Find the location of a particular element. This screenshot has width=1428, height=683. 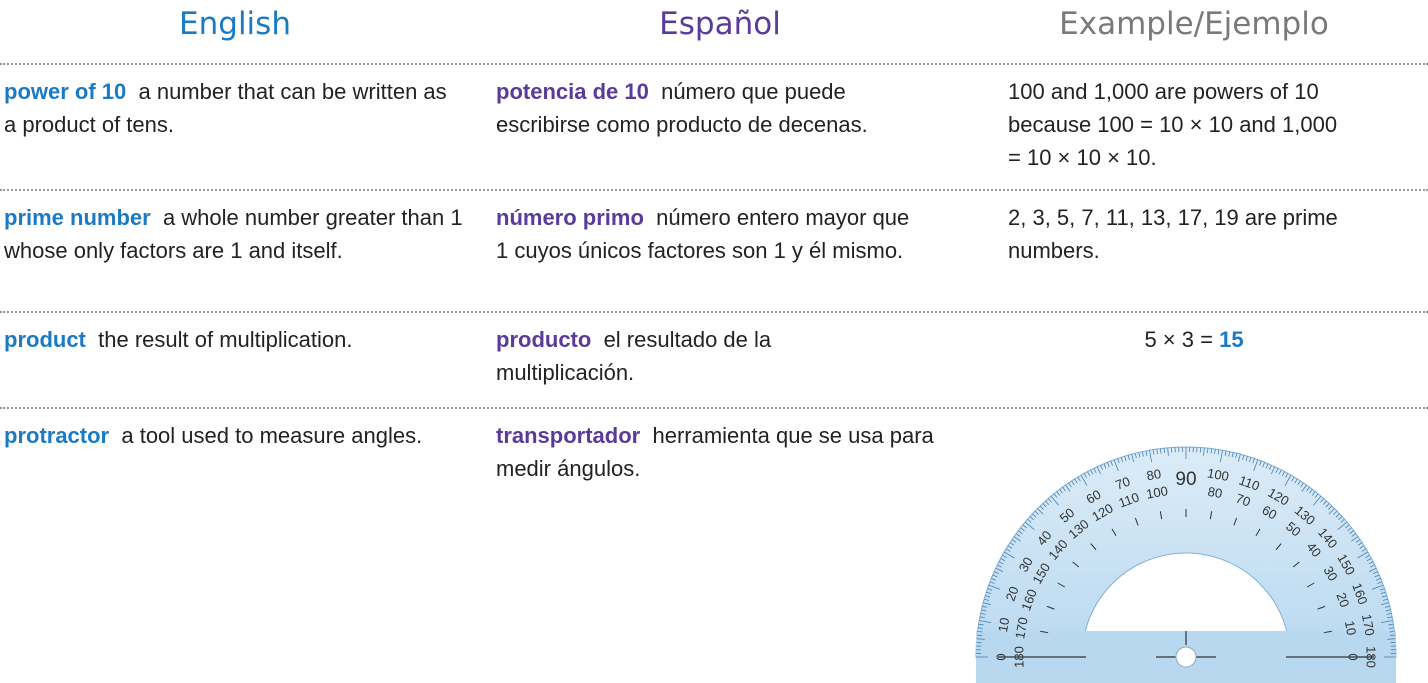

term: product is located at coordinates (45, 339).